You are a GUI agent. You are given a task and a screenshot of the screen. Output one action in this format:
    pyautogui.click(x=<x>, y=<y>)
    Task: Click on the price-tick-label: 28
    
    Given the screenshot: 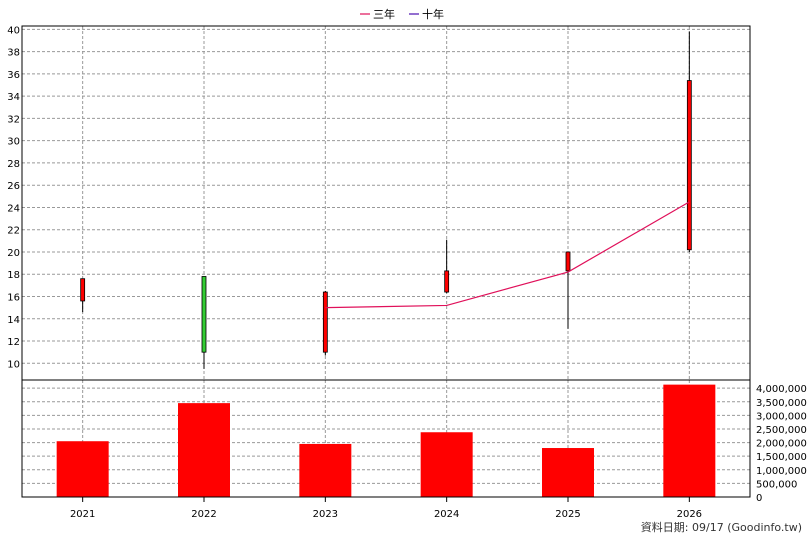 What is the action you would take?
    pyautogui.click(x=13, y=164)
    